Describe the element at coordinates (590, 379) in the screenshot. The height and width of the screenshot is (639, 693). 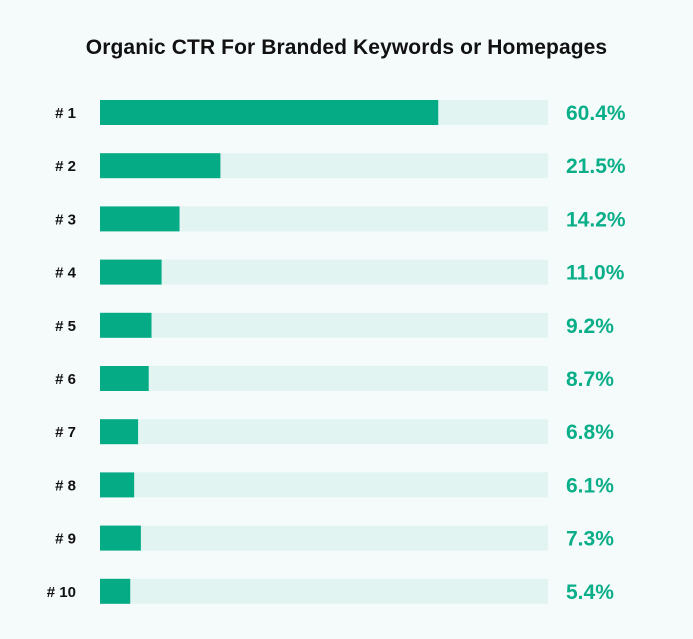
I see `value-label-6: 8.7%` at that location.